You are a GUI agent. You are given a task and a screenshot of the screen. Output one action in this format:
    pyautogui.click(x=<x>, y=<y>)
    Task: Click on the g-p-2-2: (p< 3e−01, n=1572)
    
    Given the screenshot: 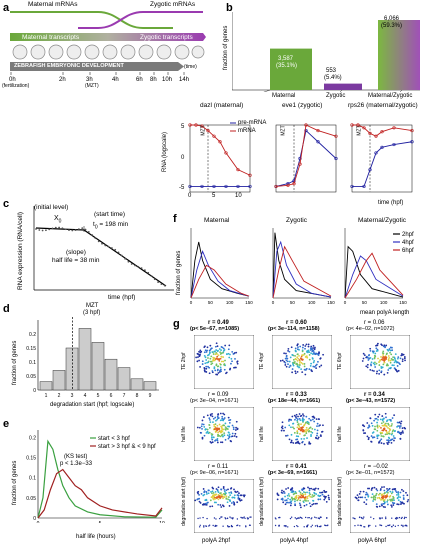 What is the action you would take?
    pyautogui.click(x=370, y=473)
    